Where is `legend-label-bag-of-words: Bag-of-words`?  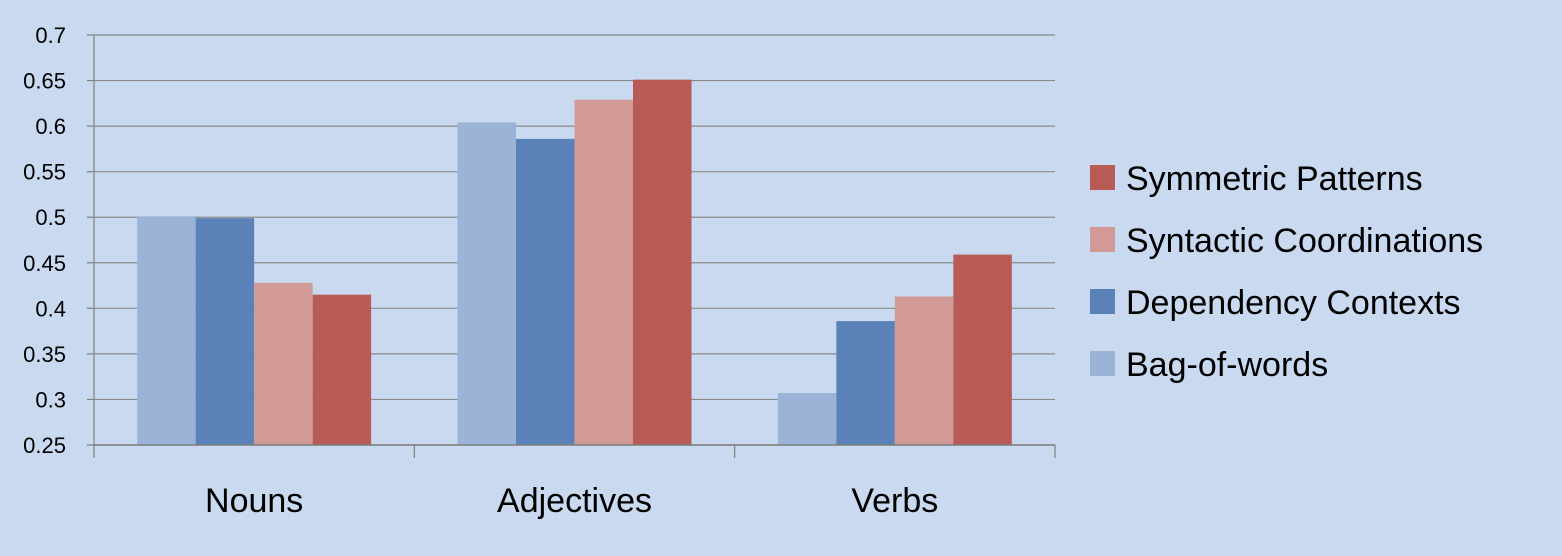
legend-label-bag-of-words: Bag-of-words is located at coordinates (1227, 365).